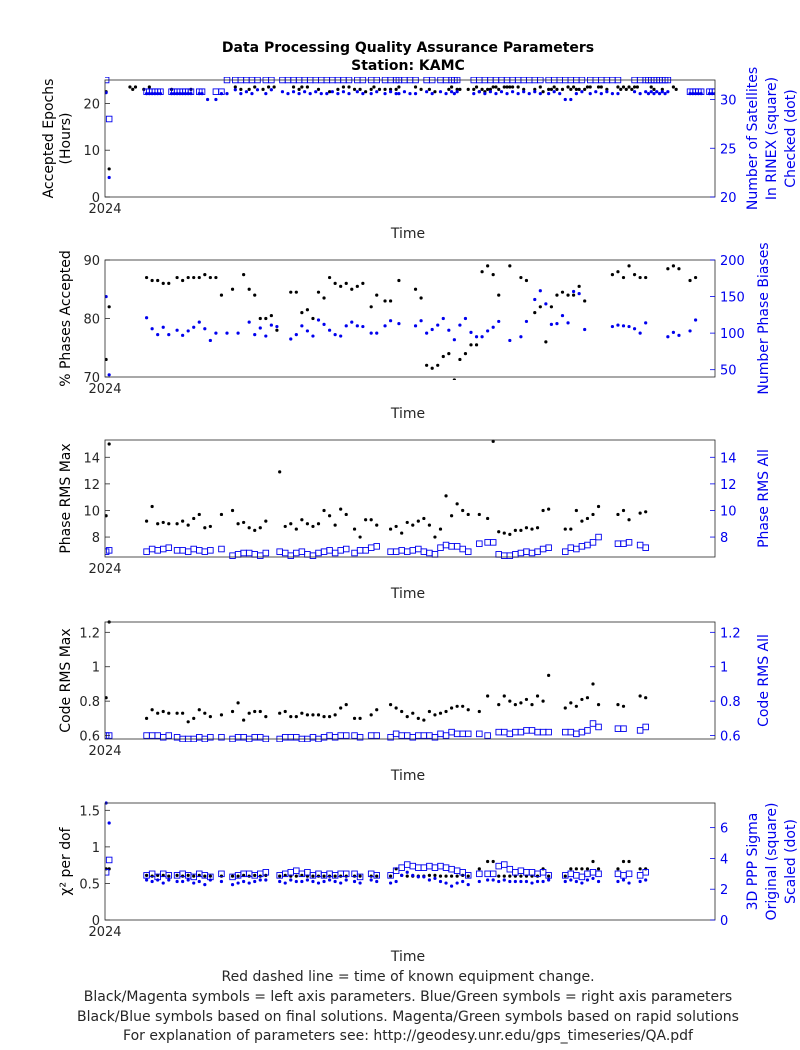  I want to click on right-tick-label: 200, so click(732, 261).